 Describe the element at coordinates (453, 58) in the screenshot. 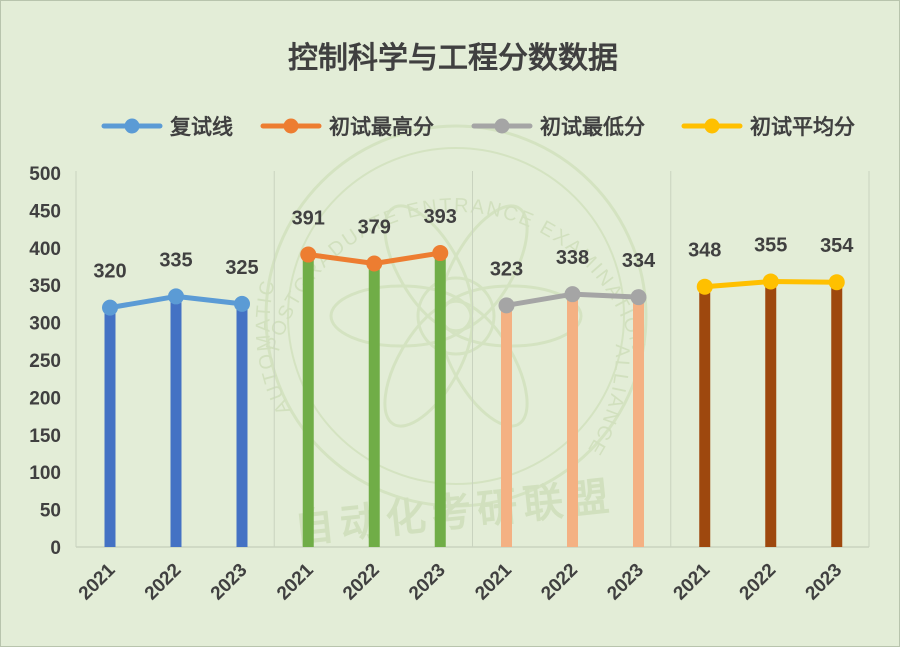

I see `chart-title: 控制科学与工程分数数据` at that location.